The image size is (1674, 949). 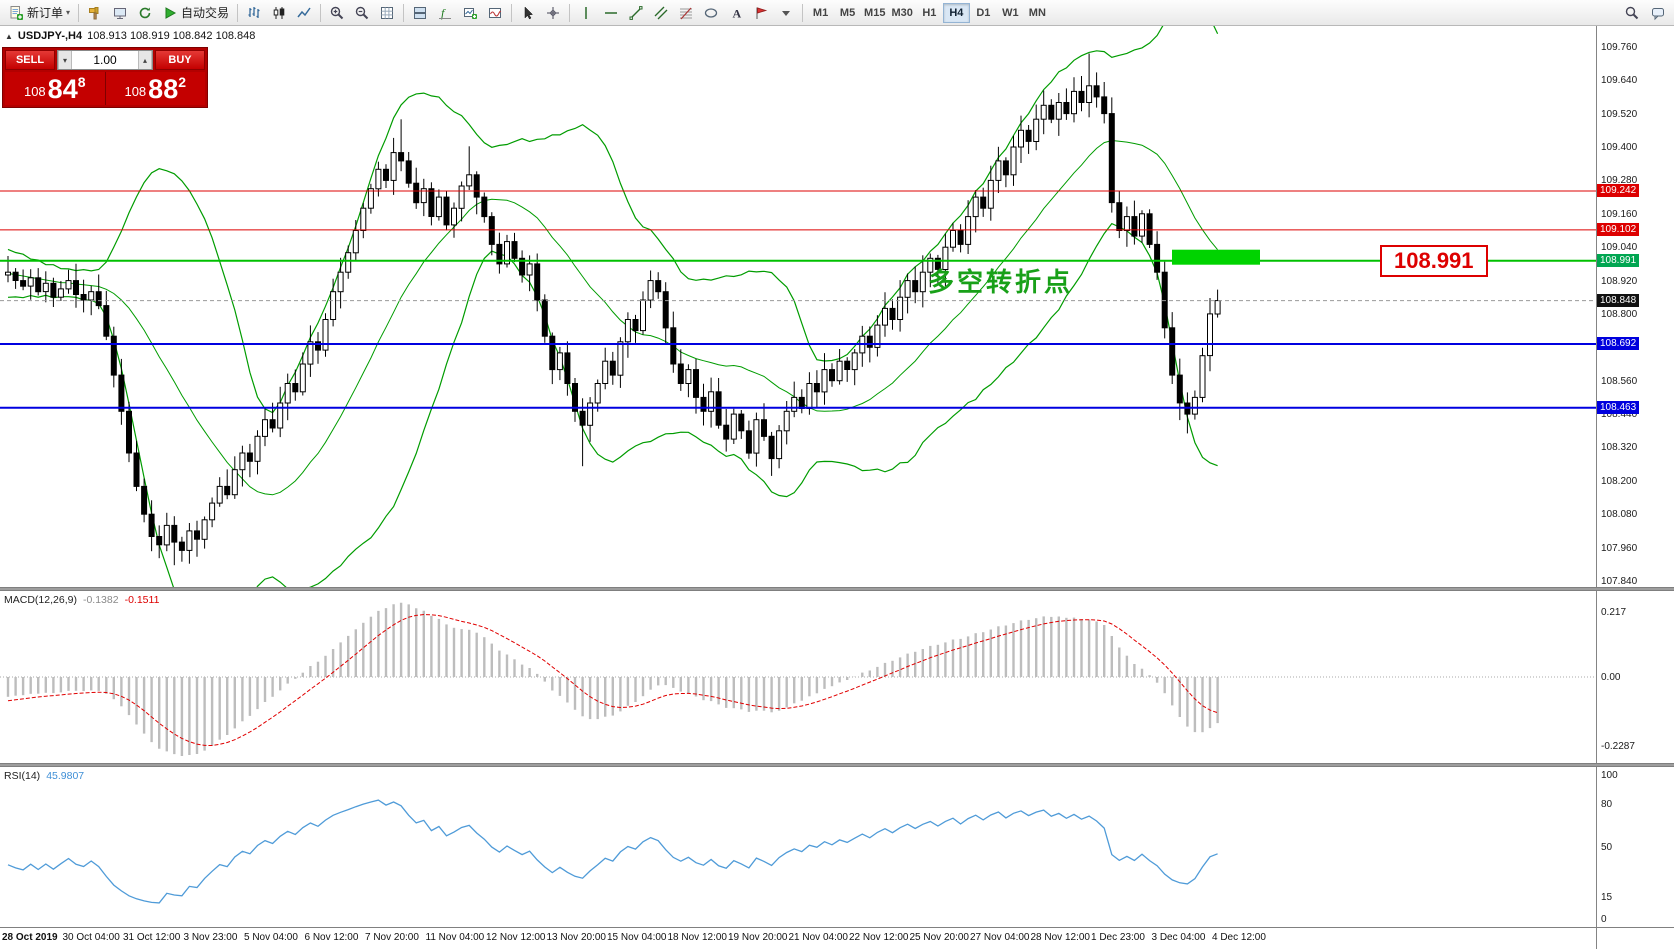 I want to click on macd-name: MACD(12,26,9), so click(x=40, y=600).